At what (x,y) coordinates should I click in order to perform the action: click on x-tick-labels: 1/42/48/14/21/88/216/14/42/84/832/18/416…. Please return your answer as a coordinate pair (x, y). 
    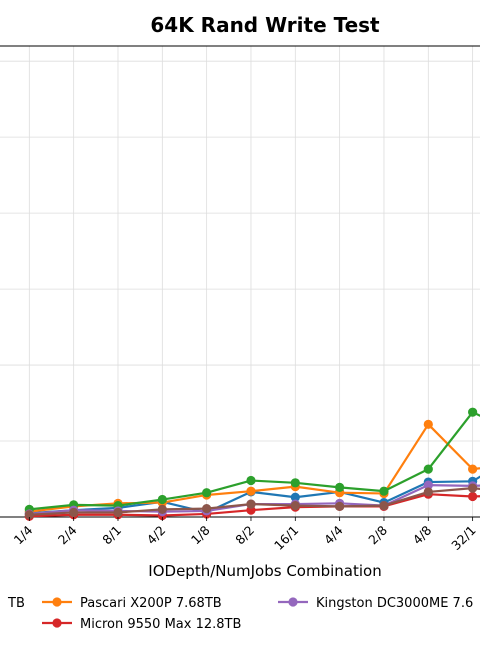
    Looking at the image, I should click on (245, 535).